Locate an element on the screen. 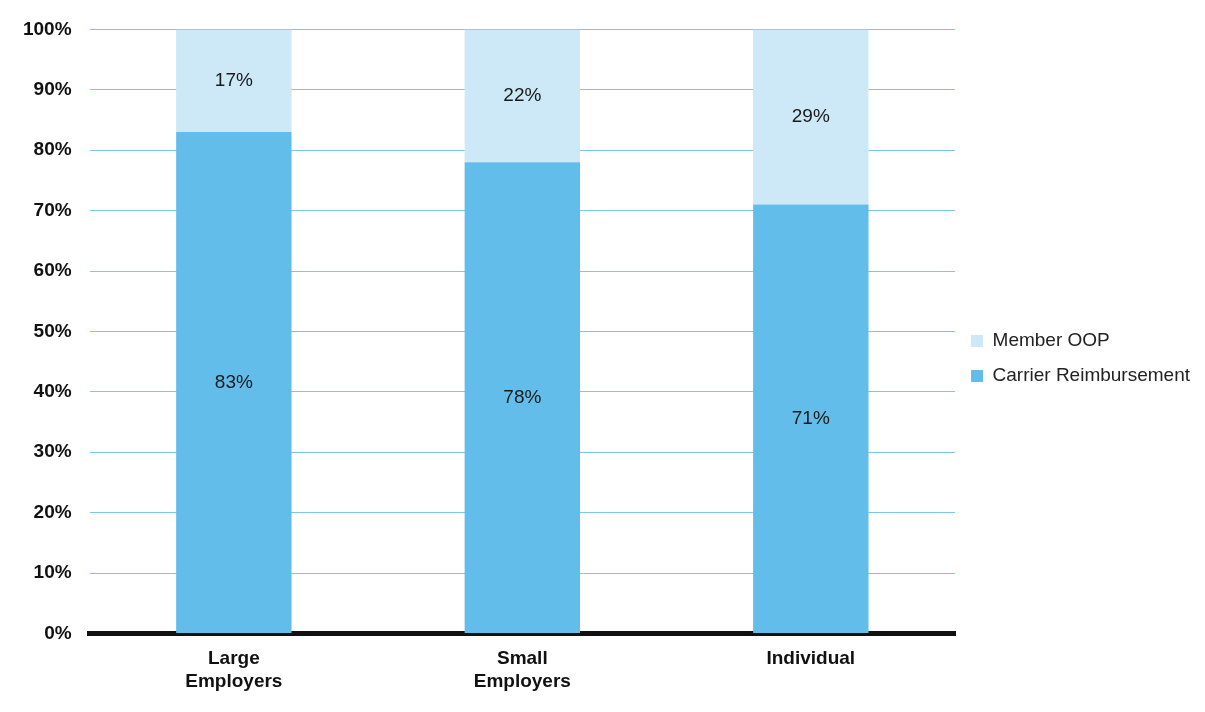 This screenshot has height=712, width=1205. data-label: 78% is located at coordinates (522, 396).